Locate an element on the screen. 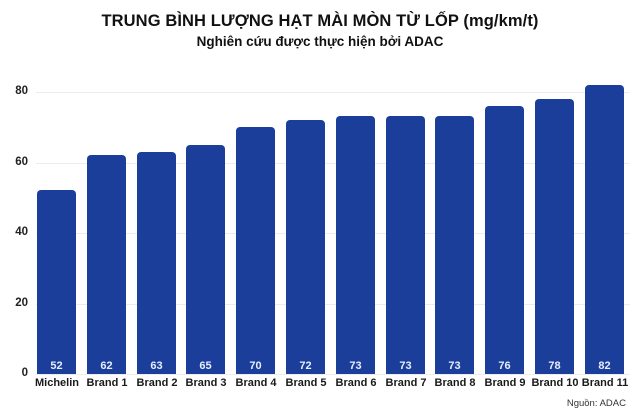  x-tick-label: Brand 9 is located at coordinates (505, 383).